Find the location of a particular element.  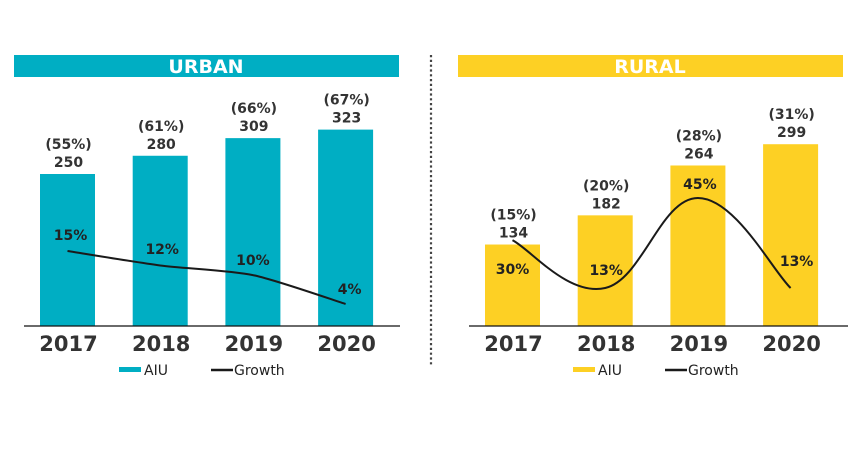

rural-bar-2017 is located at coordinates (512, 285).